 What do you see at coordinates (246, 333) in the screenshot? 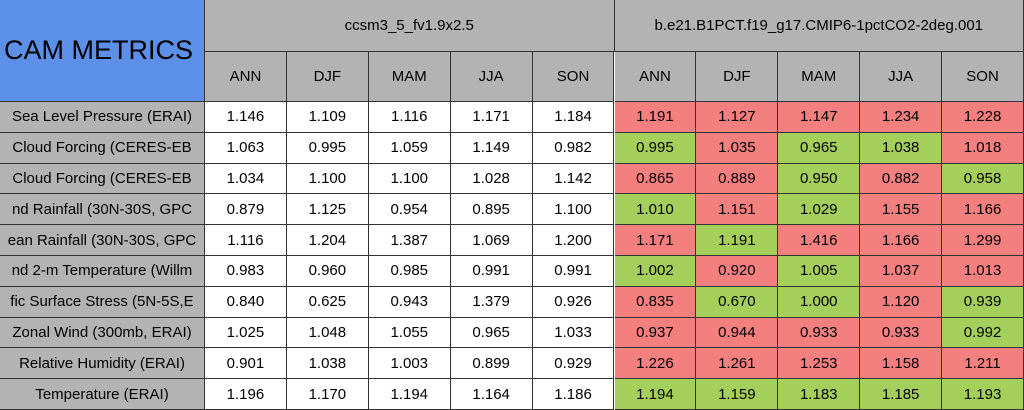
I see `control-cell: 1.025` at bounding box center [246, 333].